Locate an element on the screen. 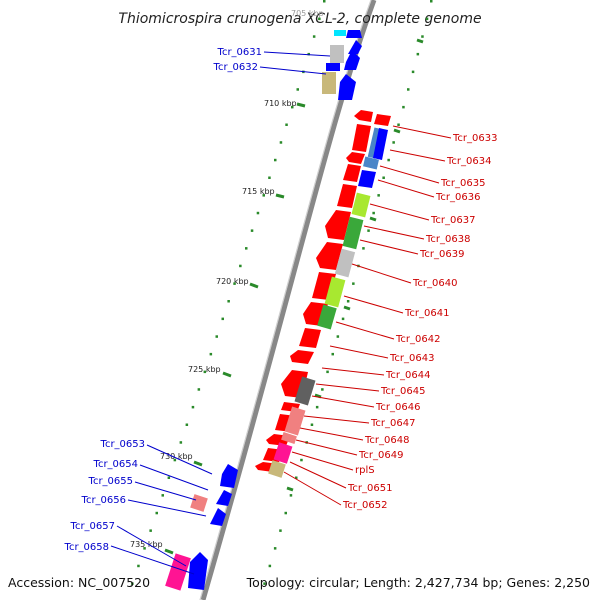 The height and width of the screenshot is (600, 600). gene-label-right: Tcr_0636 is located at coordinates (457, 197).